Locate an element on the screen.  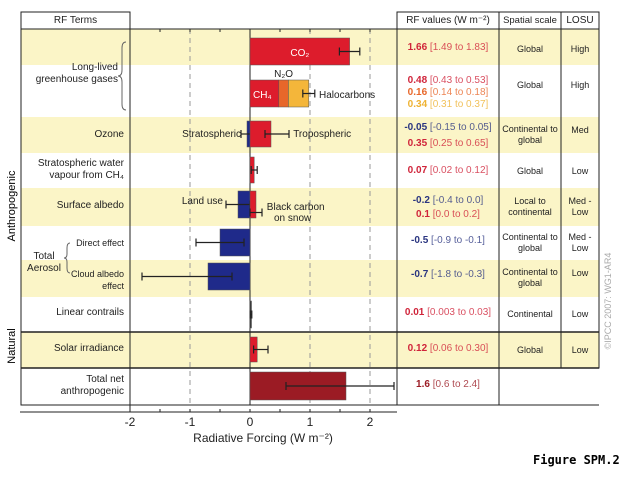
scale-column-border is located at coordinates (549, 190).